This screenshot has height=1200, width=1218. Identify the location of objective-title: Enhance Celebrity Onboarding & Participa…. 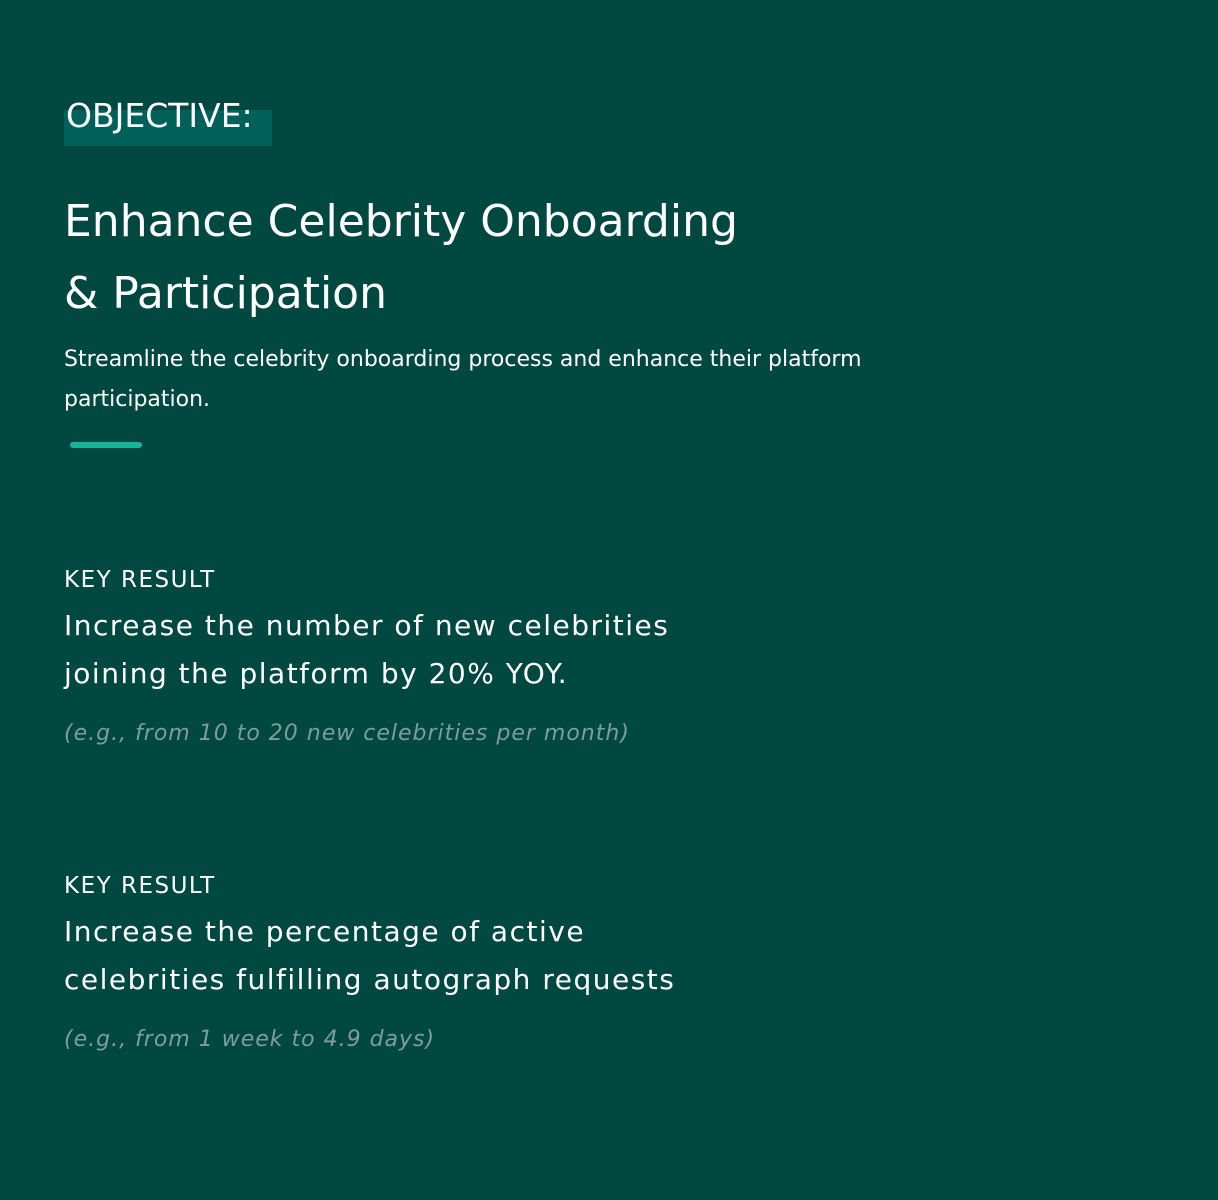
(564, 258).